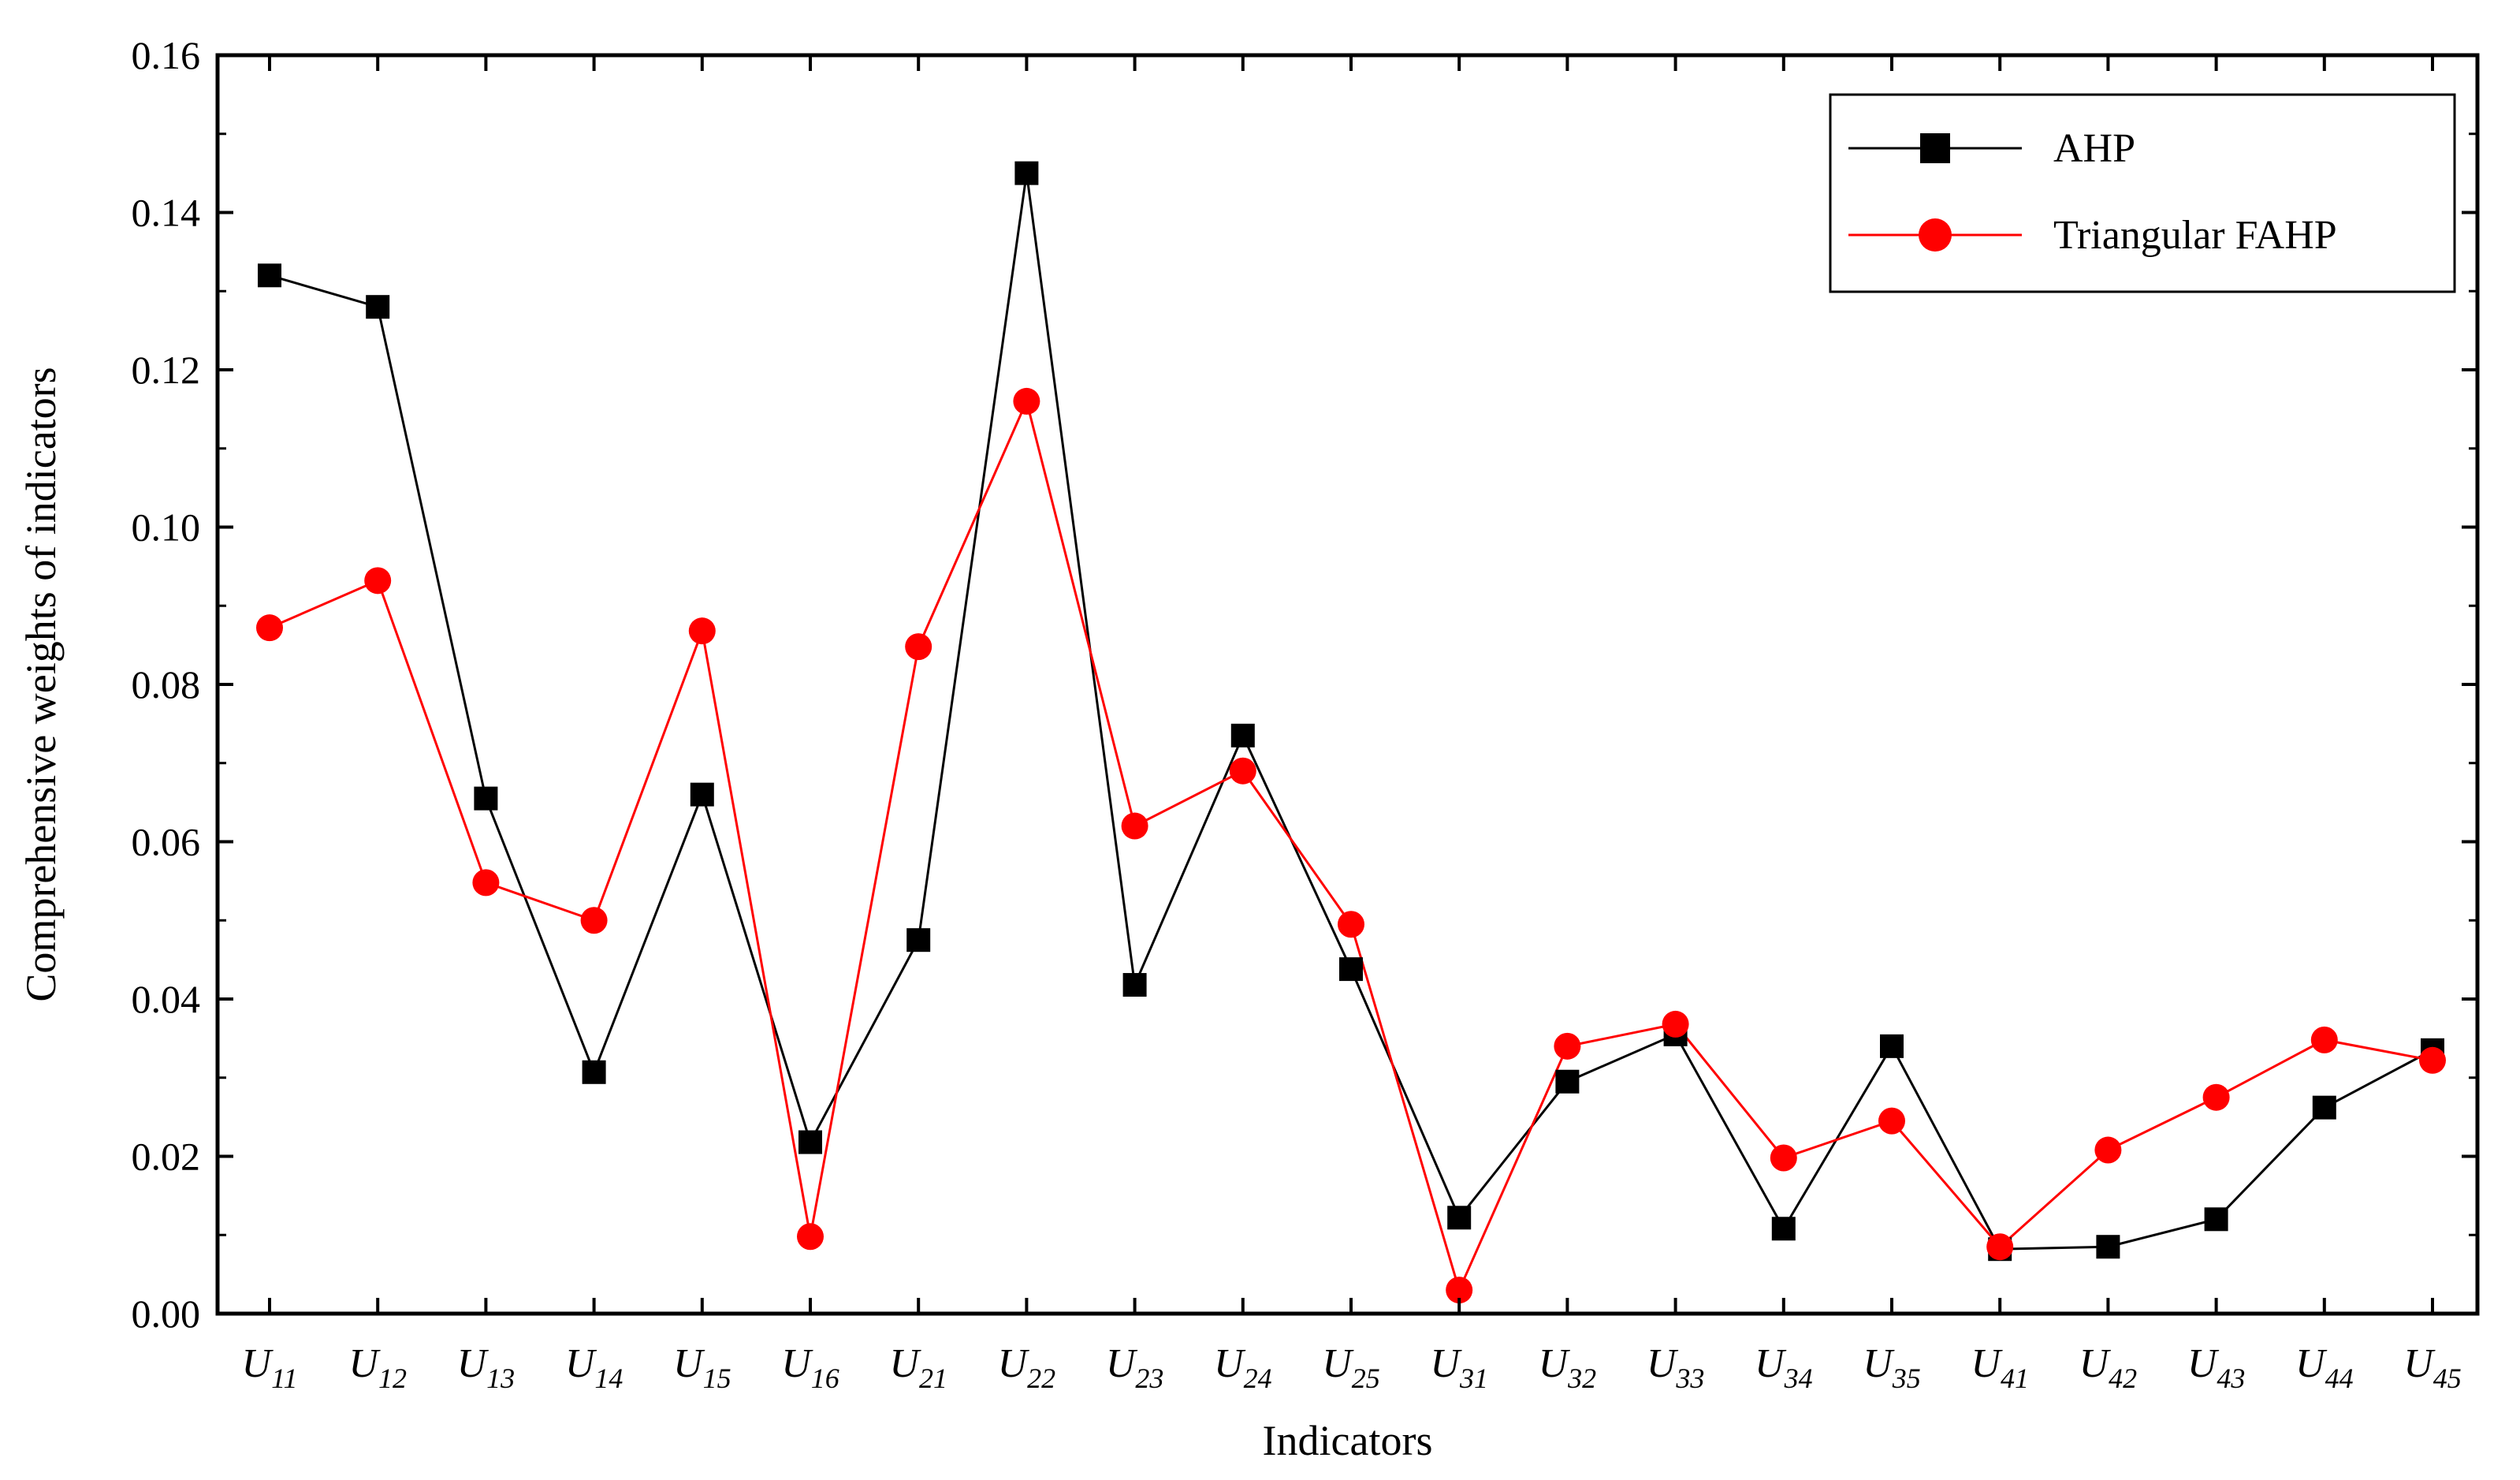 The height and width of the screenshot is (1480, 2520). I want to click on x-tick-label: U41, so click(2000, 1367).